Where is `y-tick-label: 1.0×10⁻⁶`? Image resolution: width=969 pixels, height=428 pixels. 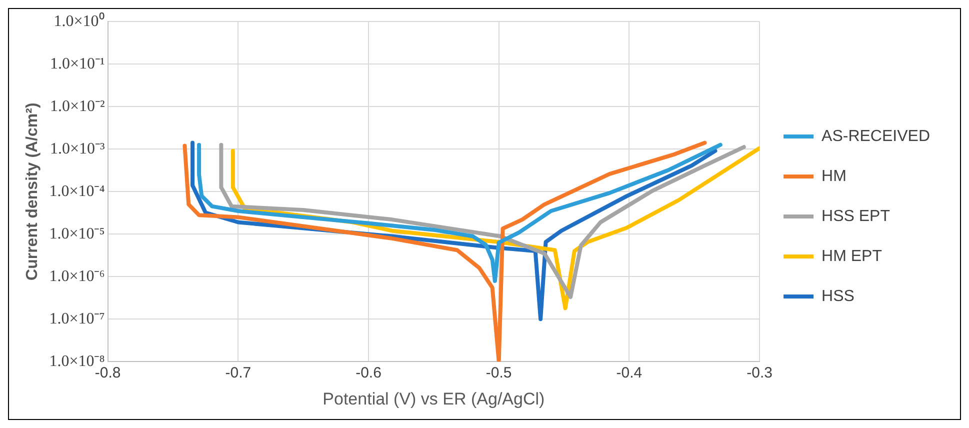
y-tick-label: 1.0×10⁻⁶ is located at coordinates (77, 276).